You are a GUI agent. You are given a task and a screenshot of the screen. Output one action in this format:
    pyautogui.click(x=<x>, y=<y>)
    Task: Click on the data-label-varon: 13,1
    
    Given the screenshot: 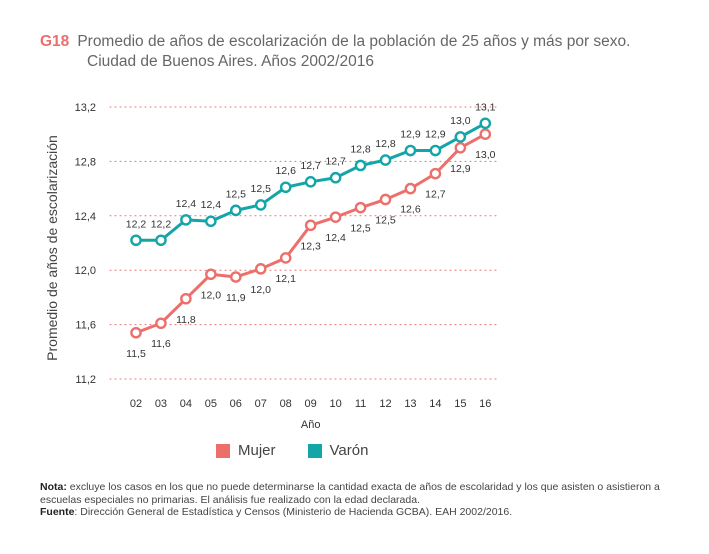 What is the action you would take?
    pyautogui.click(x=485, y=107)
    